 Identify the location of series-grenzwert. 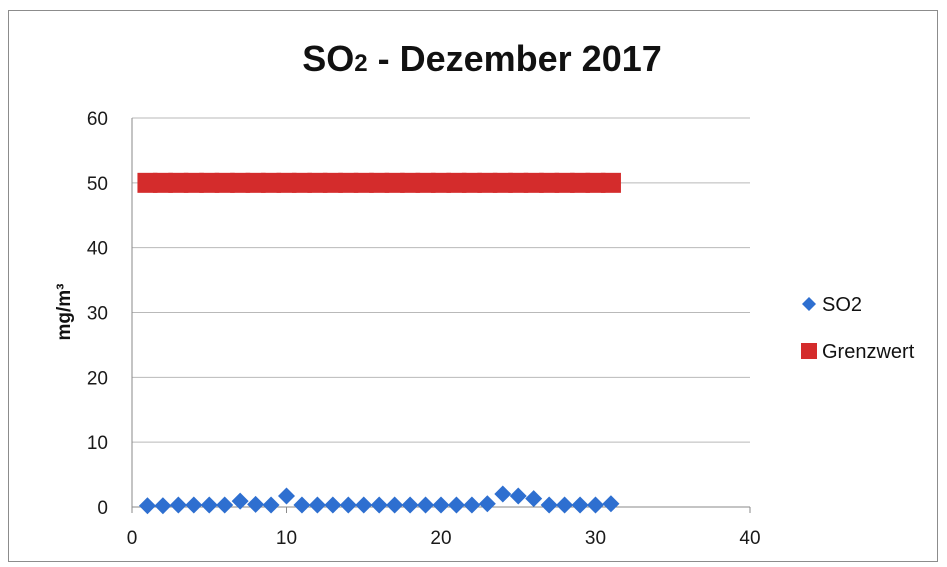
(379, 182).